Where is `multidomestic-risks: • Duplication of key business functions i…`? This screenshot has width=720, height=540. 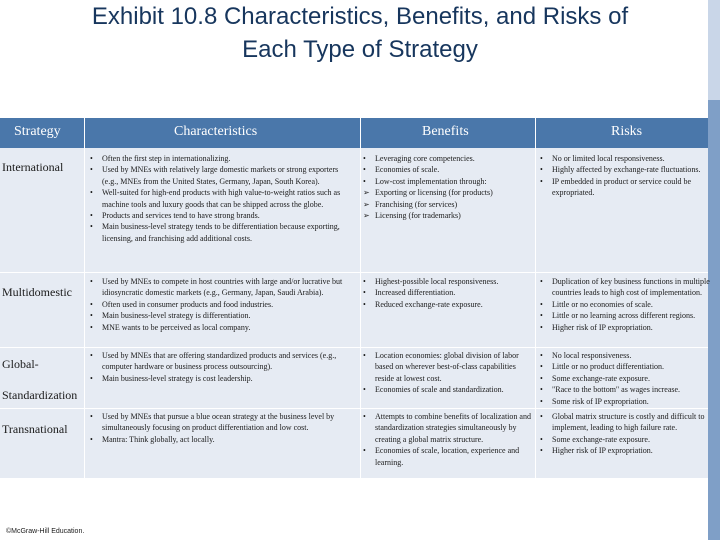
multidomestic-risks: • Duplication of key business functions i… is located at coordinates (625, 304).